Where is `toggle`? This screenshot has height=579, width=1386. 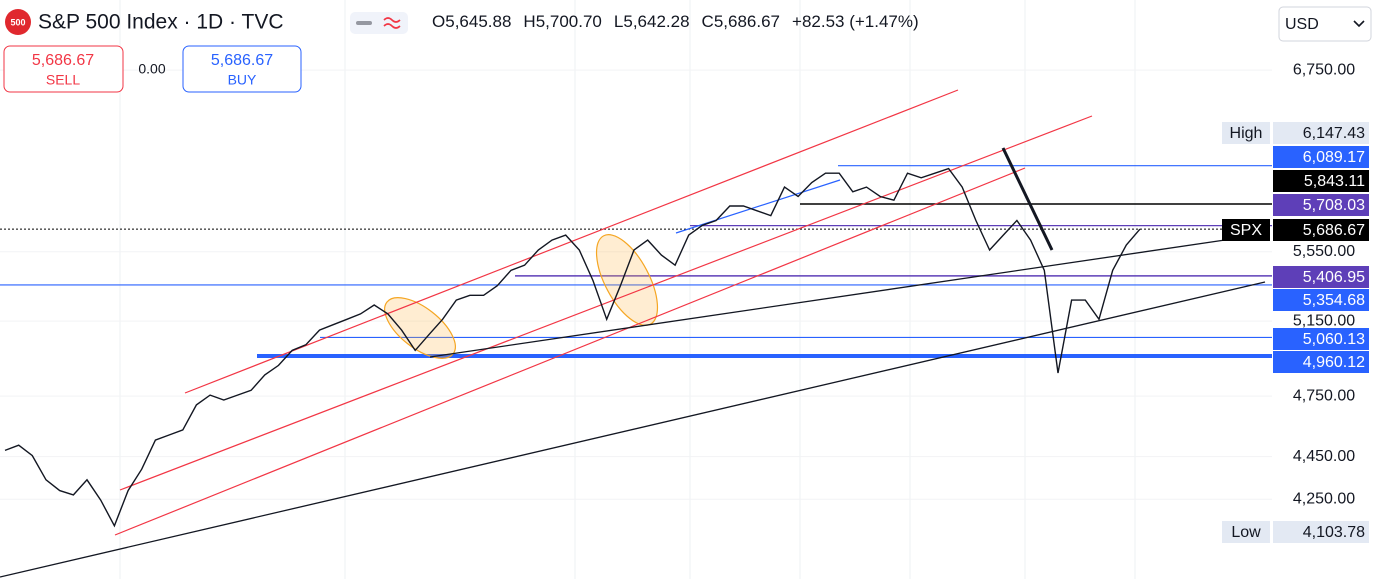
toggle is located at coordinates (379, 23).